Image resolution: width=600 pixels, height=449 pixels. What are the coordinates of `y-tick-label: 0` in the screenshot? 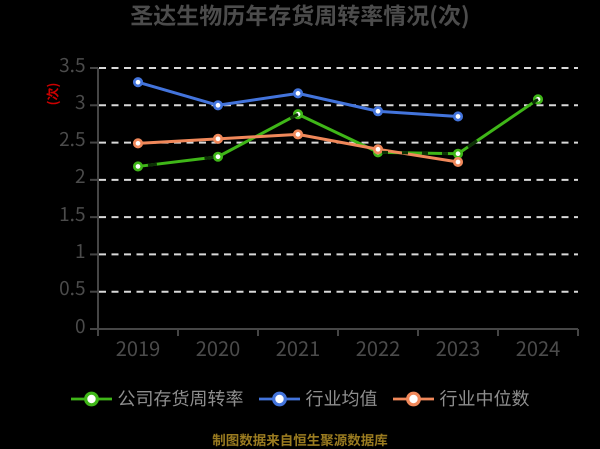 It's located at (80, 325).